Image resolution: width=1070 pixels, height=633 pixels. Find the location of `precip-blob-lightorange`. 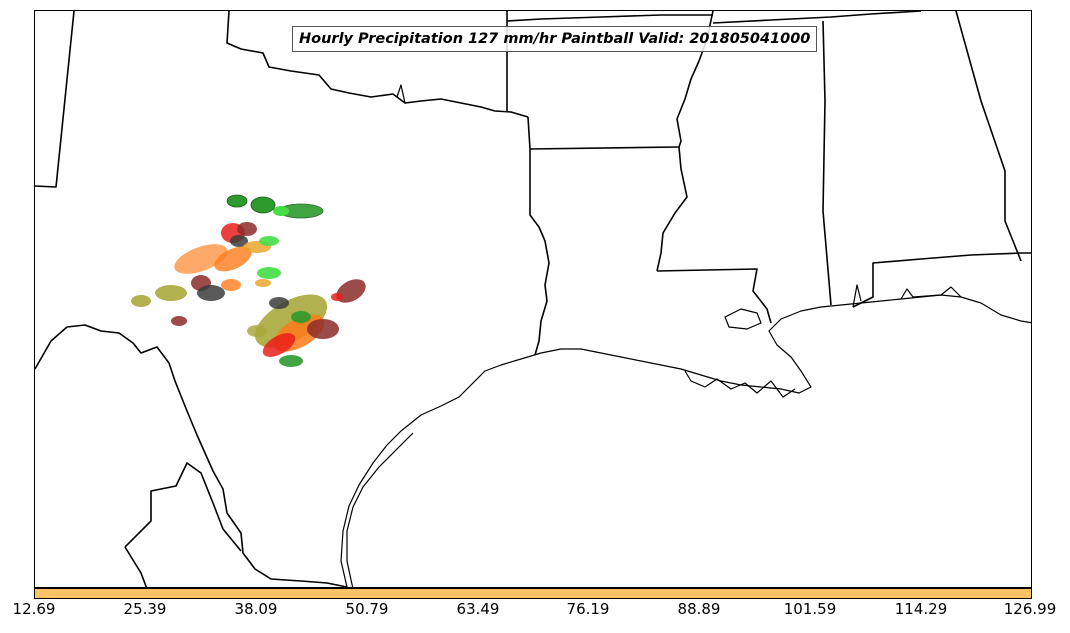

precip-blob-lightorange is located at coordinates (201, 259).